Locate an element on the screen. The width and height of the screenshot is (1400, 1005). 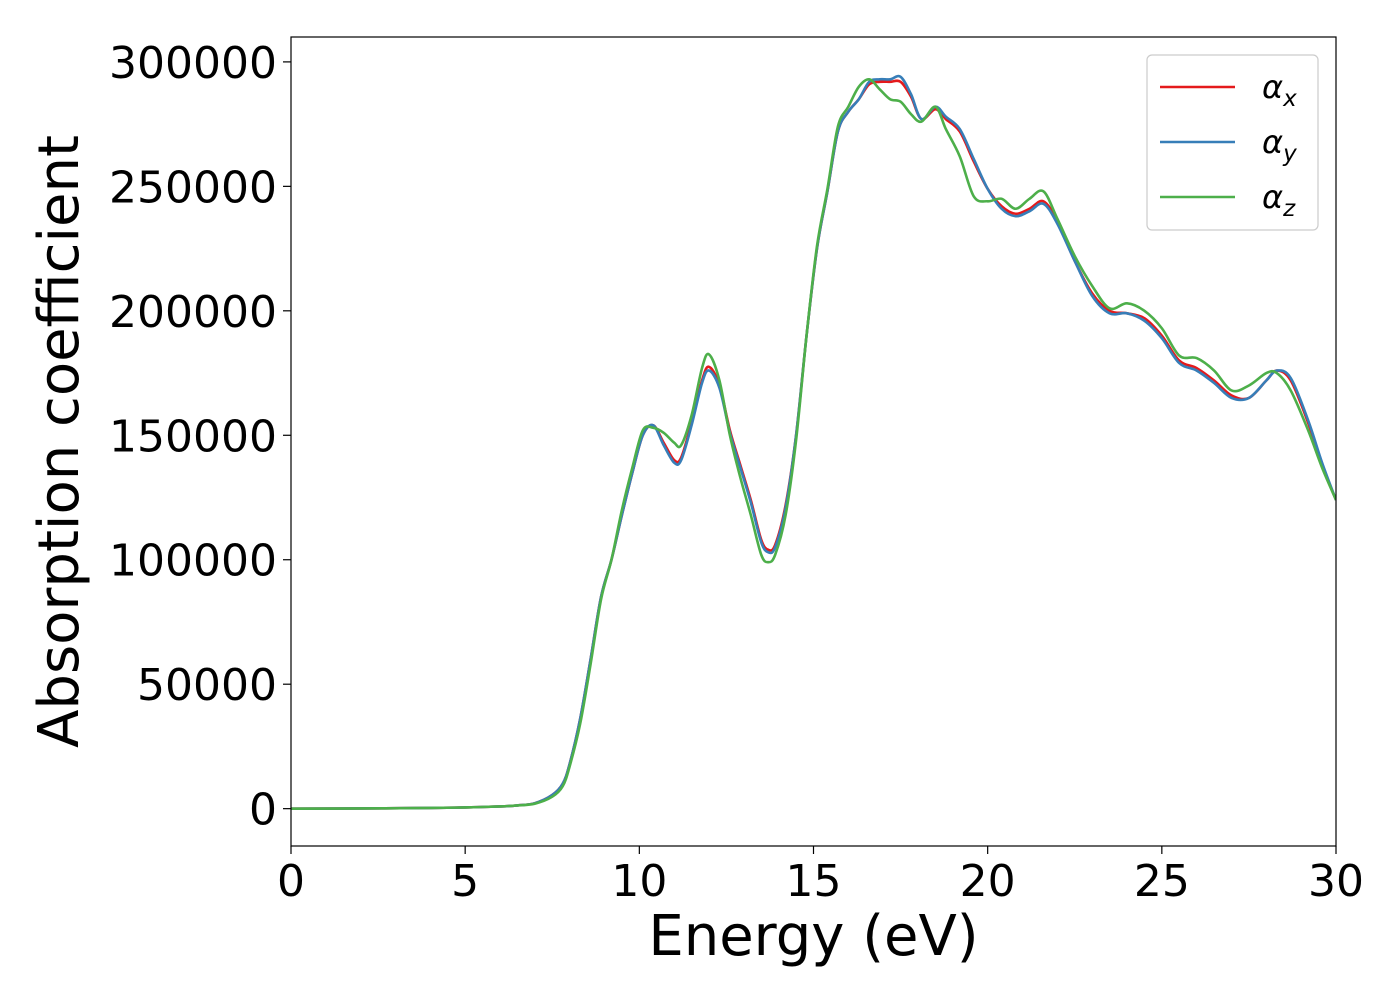
legend-label-subscript: y is located at coordinates (1289, 154).